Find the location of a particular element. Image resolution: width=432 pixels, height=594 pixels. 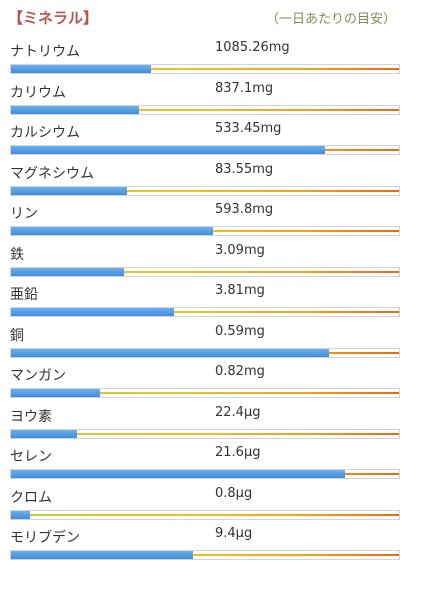

mineral-header: 【ミネラル】 （一日あたりの目安） is located at coordinates (216, 18).